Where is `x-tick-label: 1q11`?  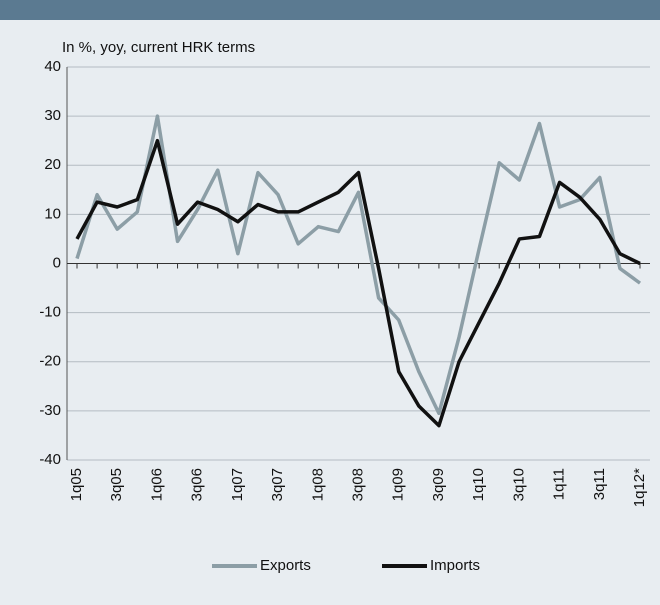 x-tick-label: 1q11 is located at coordinates (559, 484).